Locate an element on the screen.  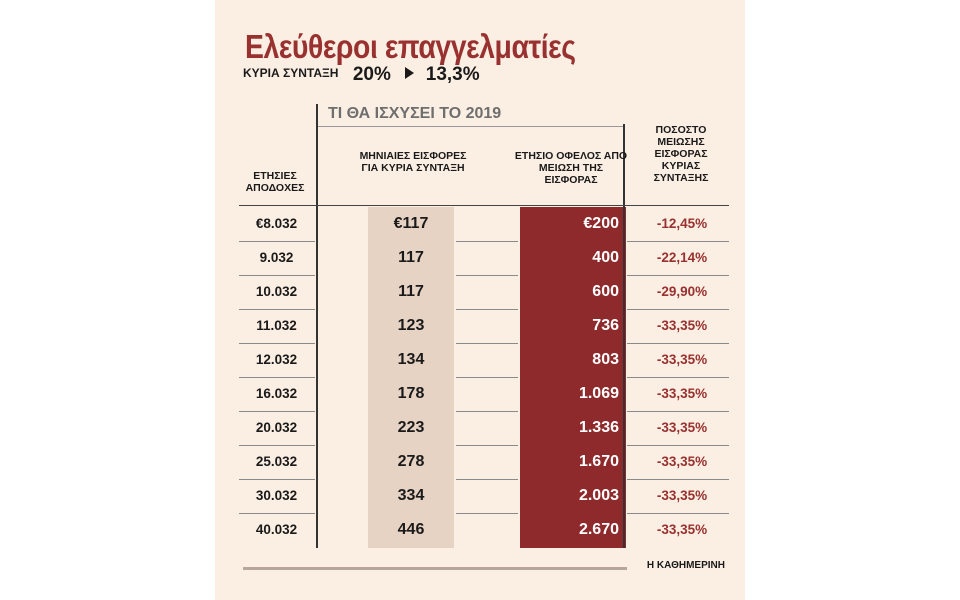
benefit-column-band is located at coordinates (573, 377).